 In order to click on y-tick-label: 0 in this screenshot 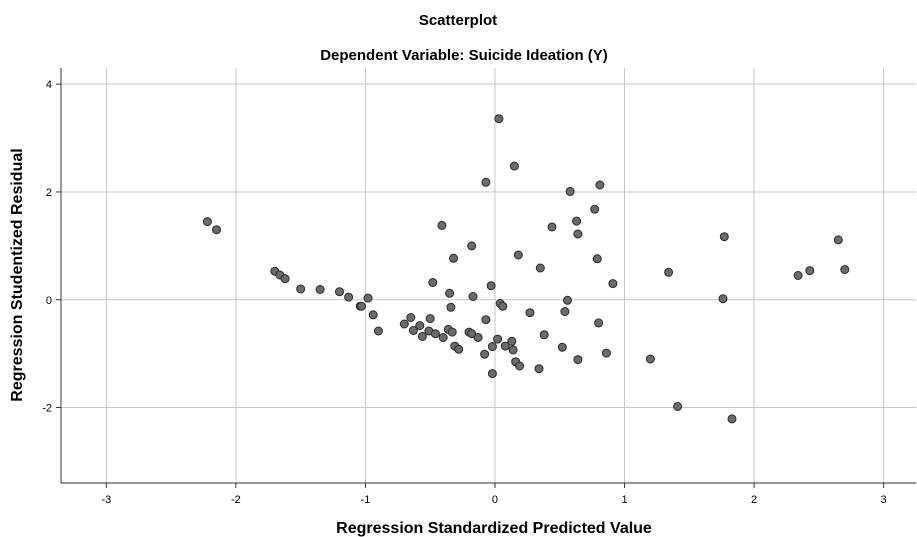, I will do `click(49, 301)`.